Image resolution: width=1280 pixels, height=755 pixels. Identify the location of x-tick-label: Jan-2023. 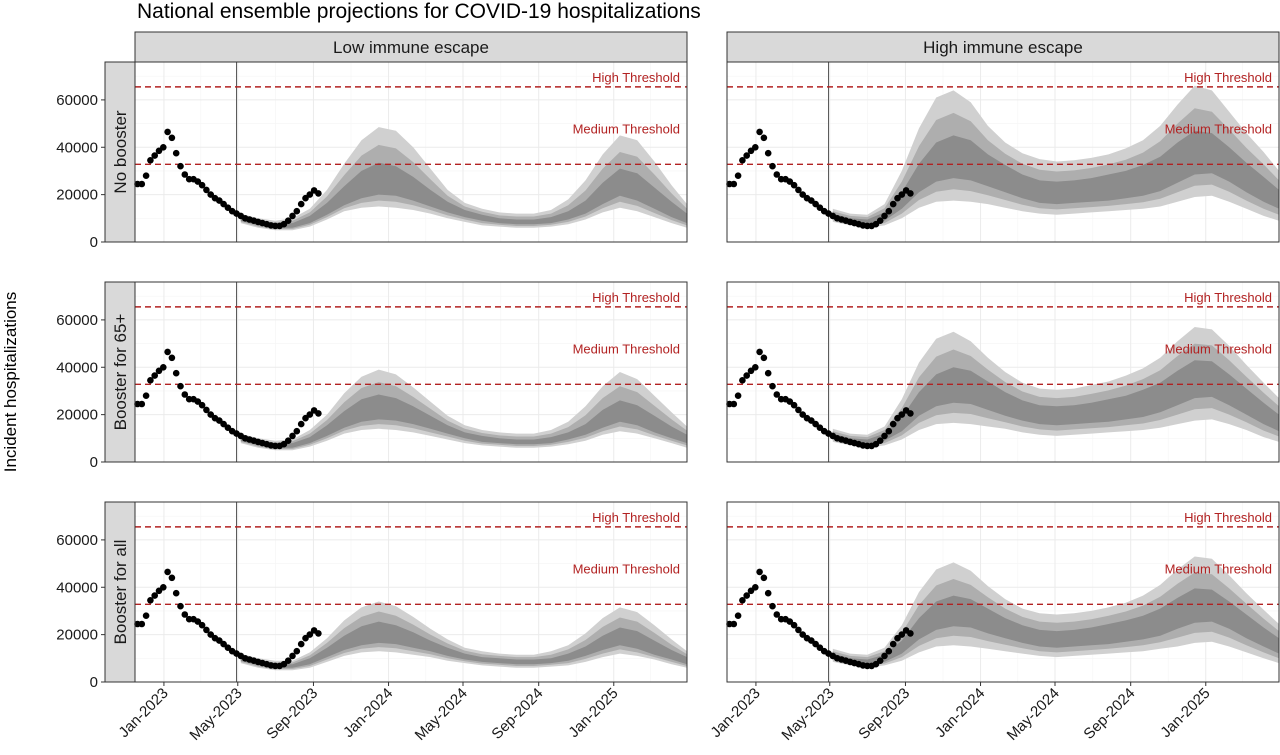
(735, 713).